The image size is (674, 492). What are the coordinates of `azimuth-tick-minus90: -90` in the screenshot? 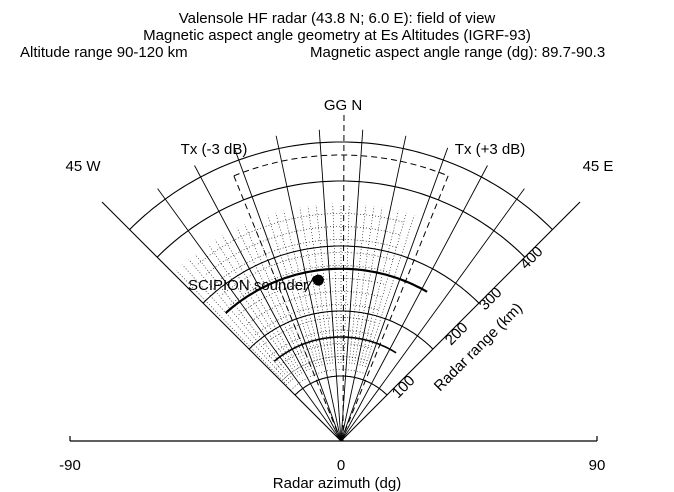 It's located at (70, 465).